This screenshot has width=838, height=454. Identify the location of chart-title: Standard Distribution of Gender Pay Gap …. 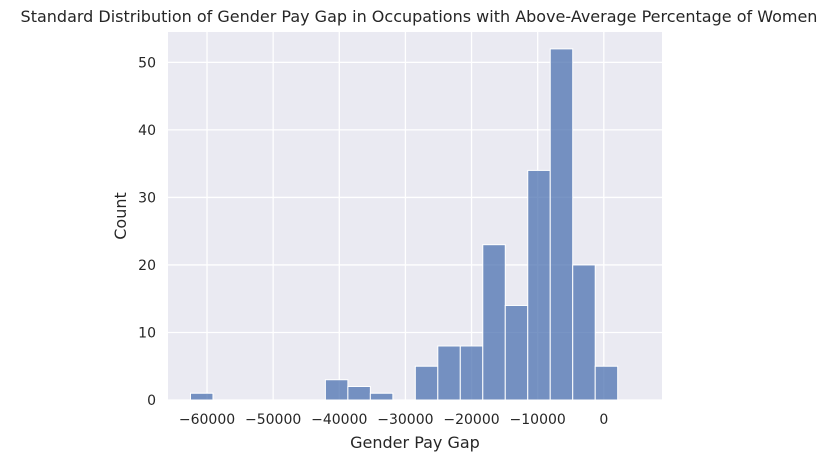
(419, 16).